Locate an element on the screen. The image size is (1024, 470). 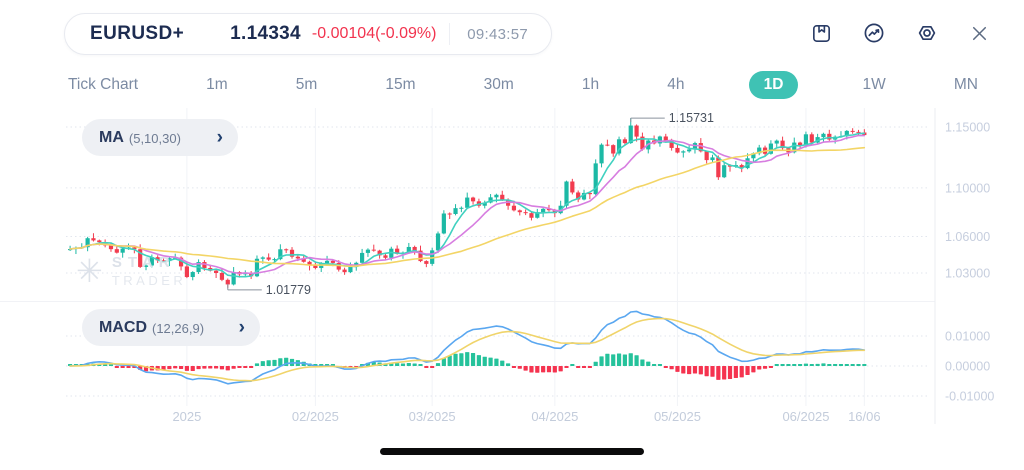
macd-indicator-name: MACD is located at coordinates (123, 327).